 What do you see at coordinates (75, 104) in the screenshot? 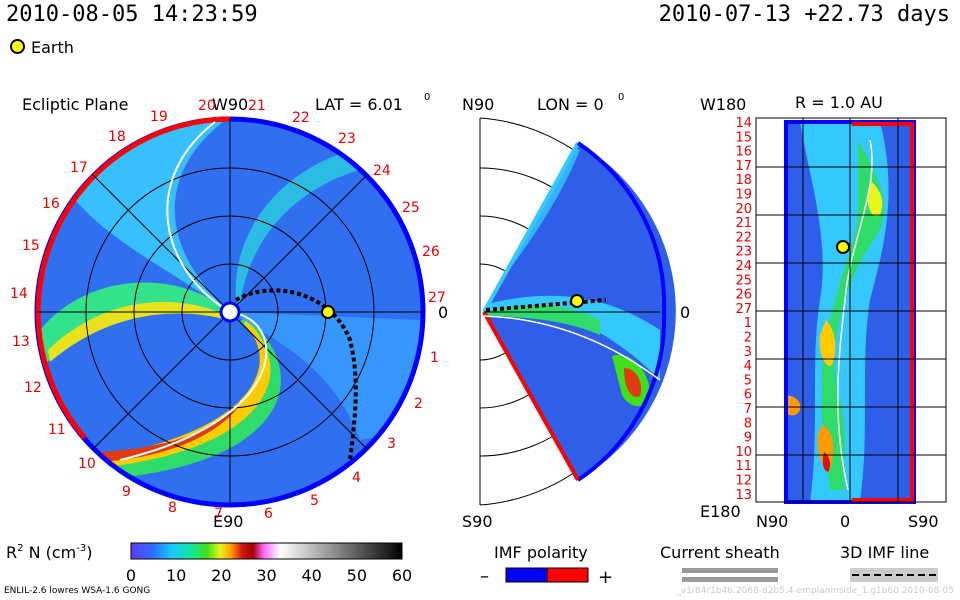
I see `ecliptic-title: Ecliptic Plane` at bounding box center [75, 104].